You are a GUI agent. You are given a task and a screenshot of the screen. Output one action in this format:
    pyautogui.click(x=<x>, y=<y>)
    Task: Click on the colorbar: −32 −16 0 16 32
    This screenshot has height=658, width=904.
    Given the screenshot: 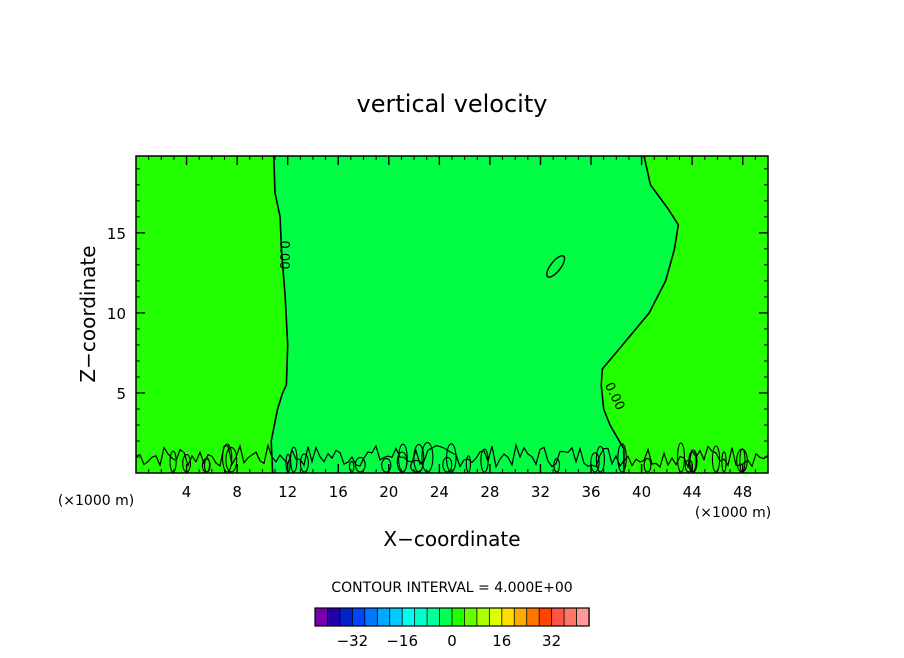 What is the action you would take?
    pyautogui.click(x=452, y=628)
    